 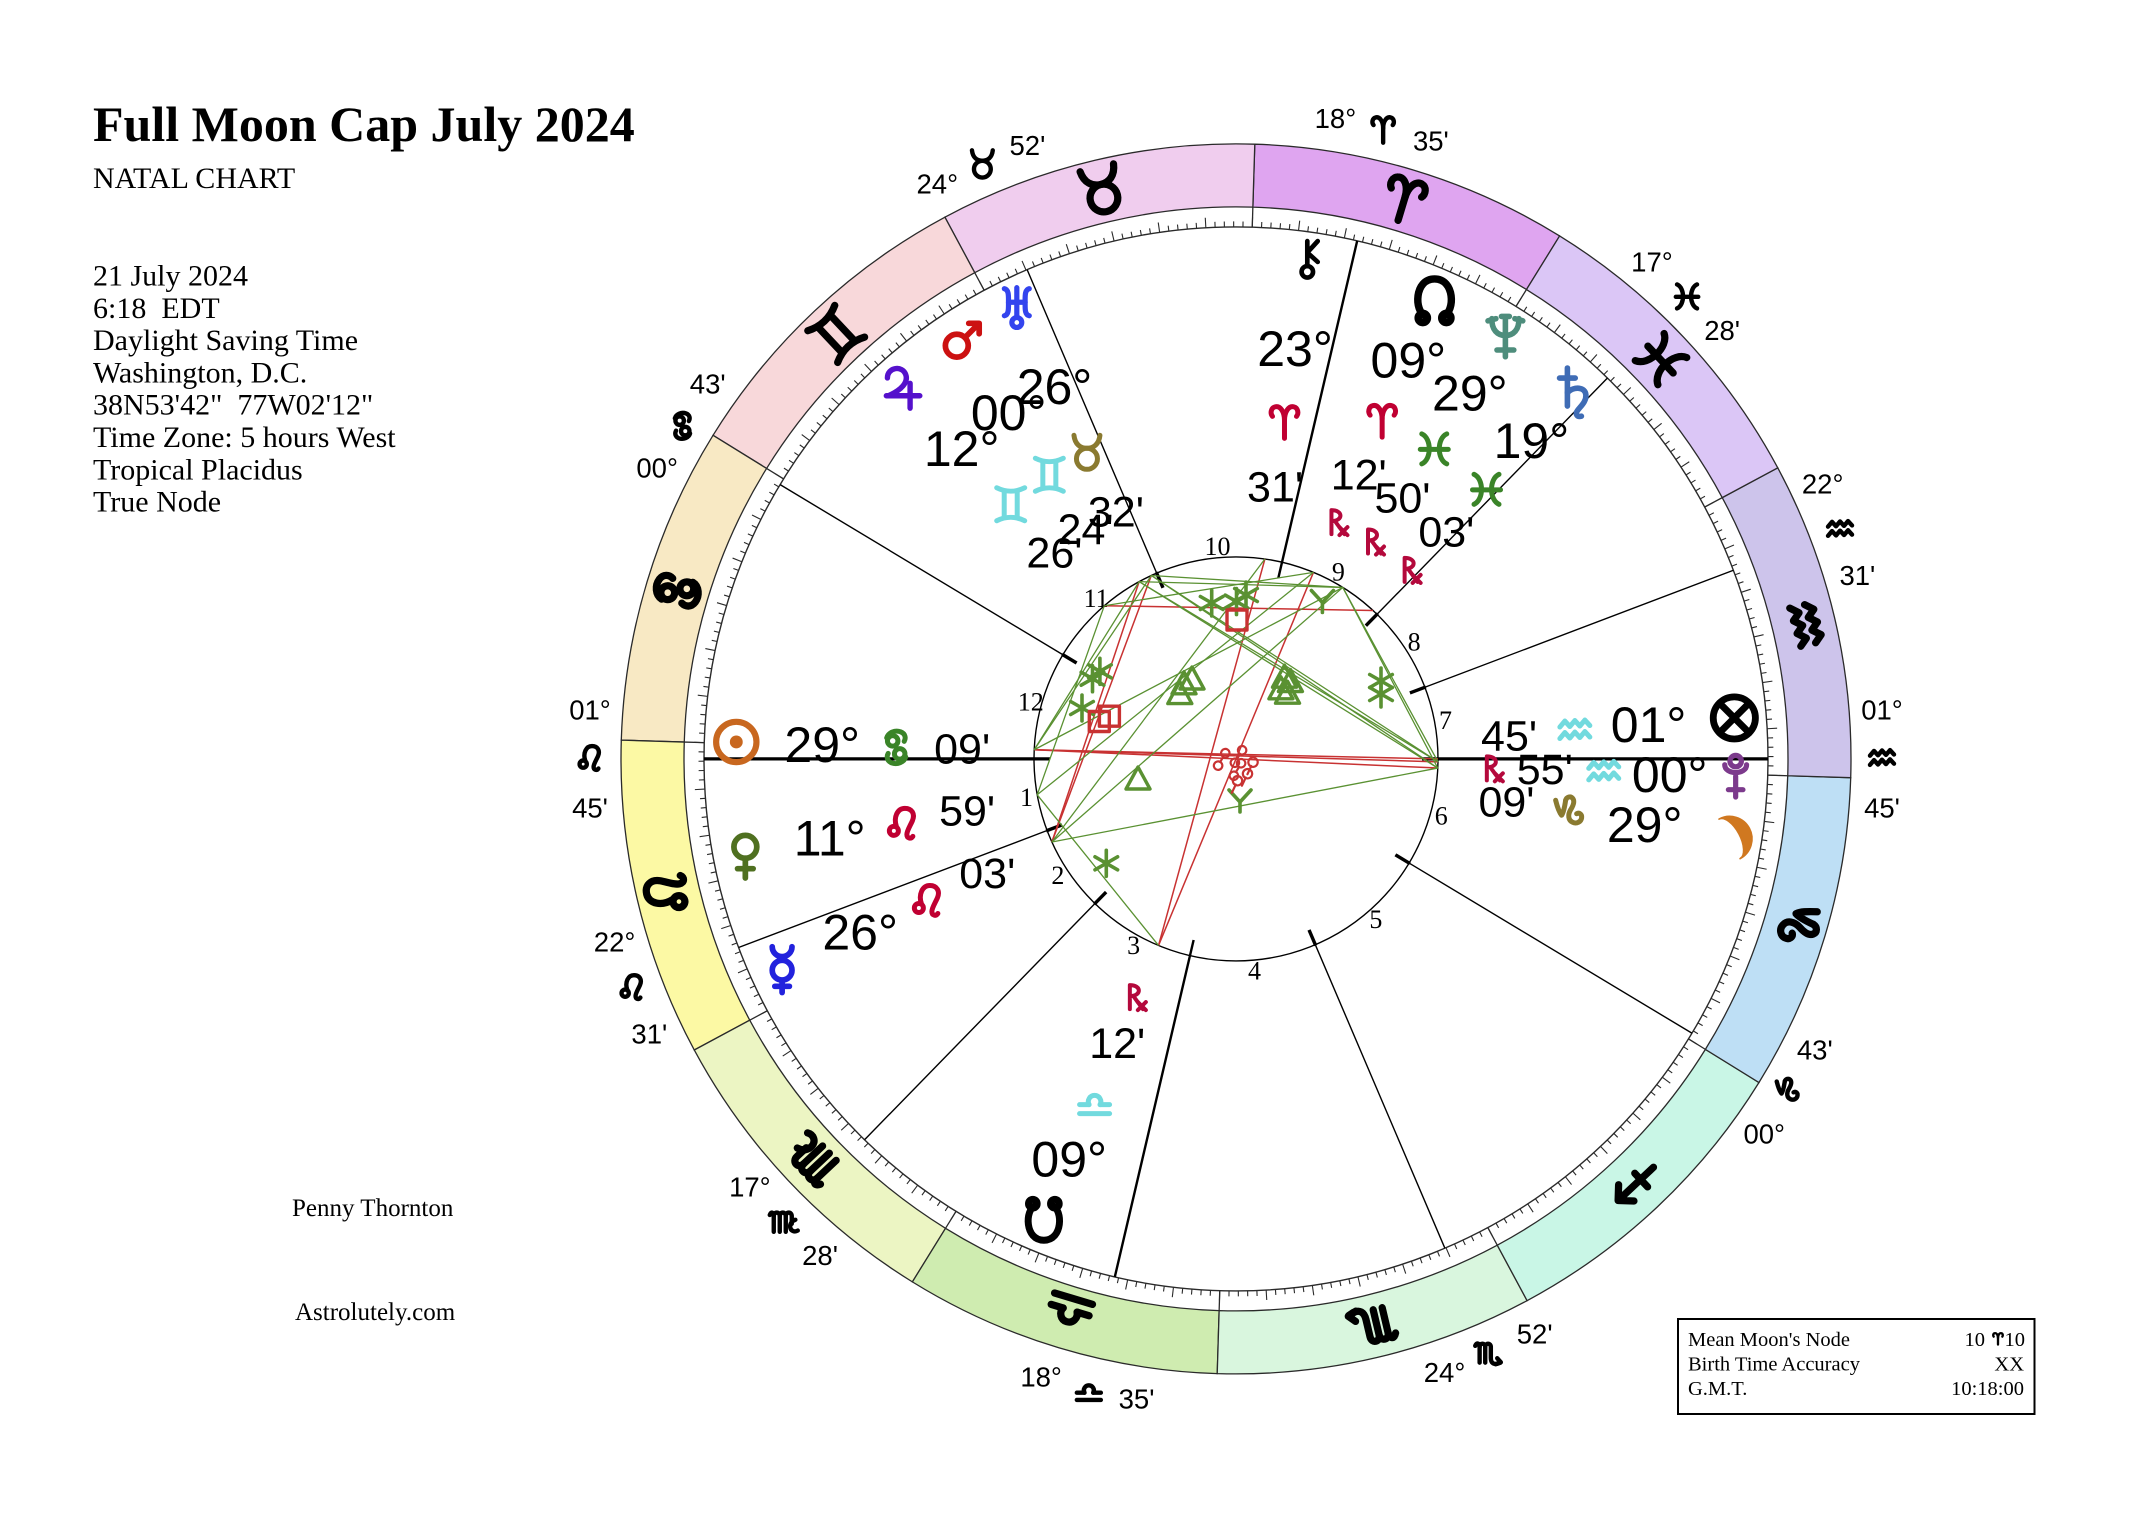 What do you see at coordinates (1445, 720) in the screenshot?
I see `svg-text: 7` at bounding box center [1445, 720].